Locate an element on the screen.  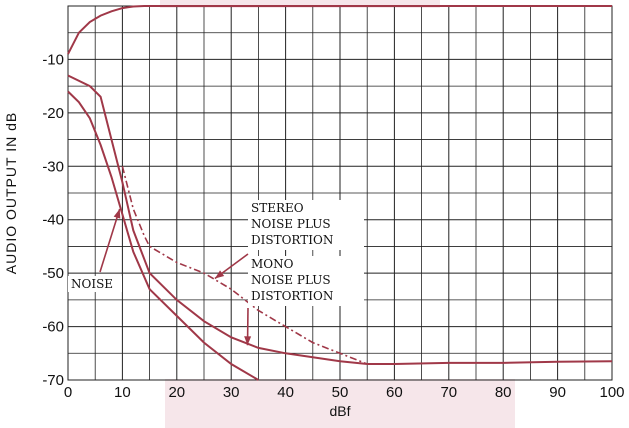
noise-label-backing is located at coordinates (95, 284).